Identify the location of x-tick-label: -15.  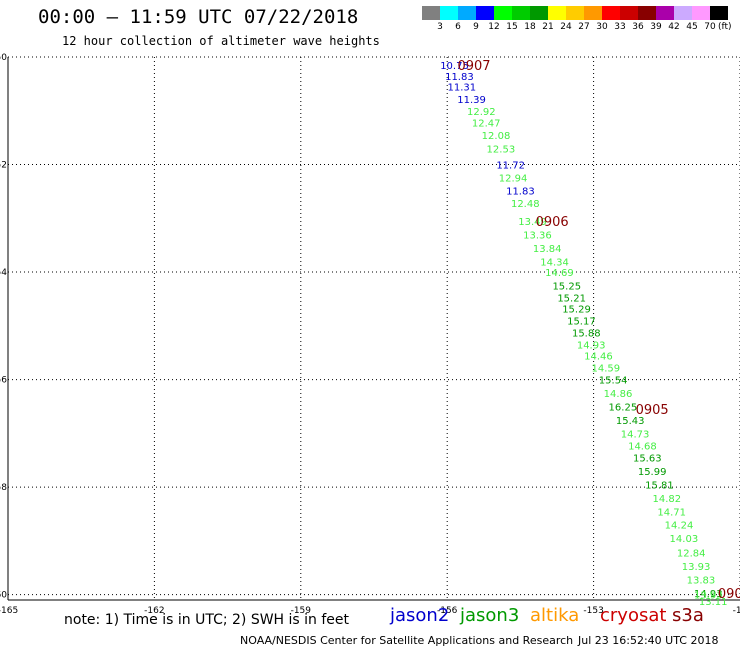
(736, 611).